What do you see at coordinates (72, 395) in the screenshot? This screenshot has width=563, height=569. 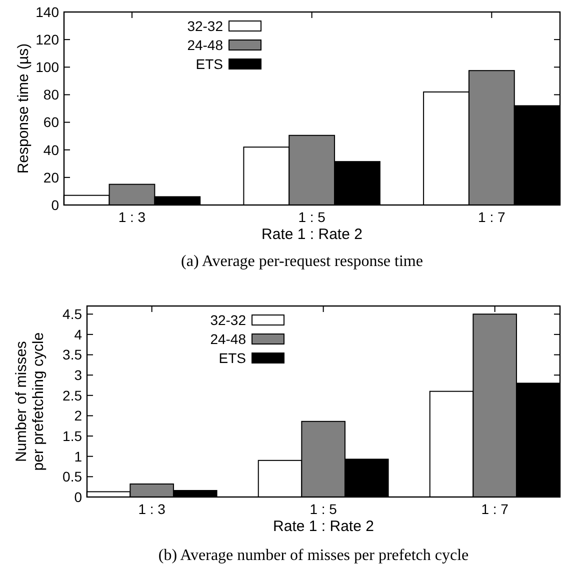 I see `y-tick-label: 2.5` at bounding box center [72, 395].